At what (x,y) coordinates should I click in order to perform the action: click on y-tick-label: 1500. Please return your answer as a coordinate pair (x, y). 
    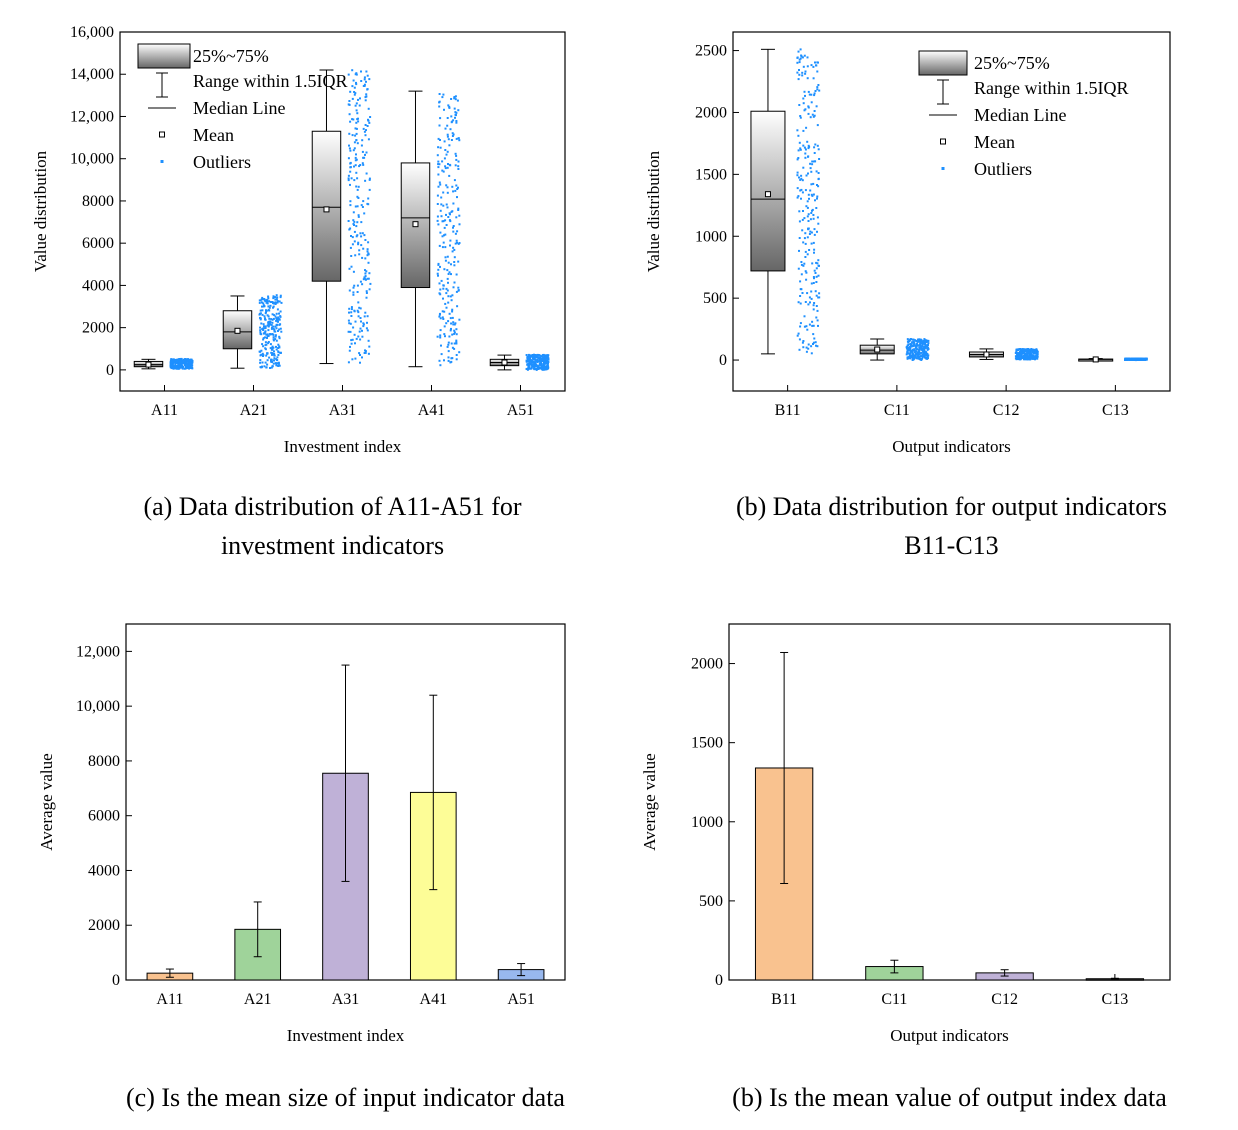
    Looking at the image, I should click on (707, 743).